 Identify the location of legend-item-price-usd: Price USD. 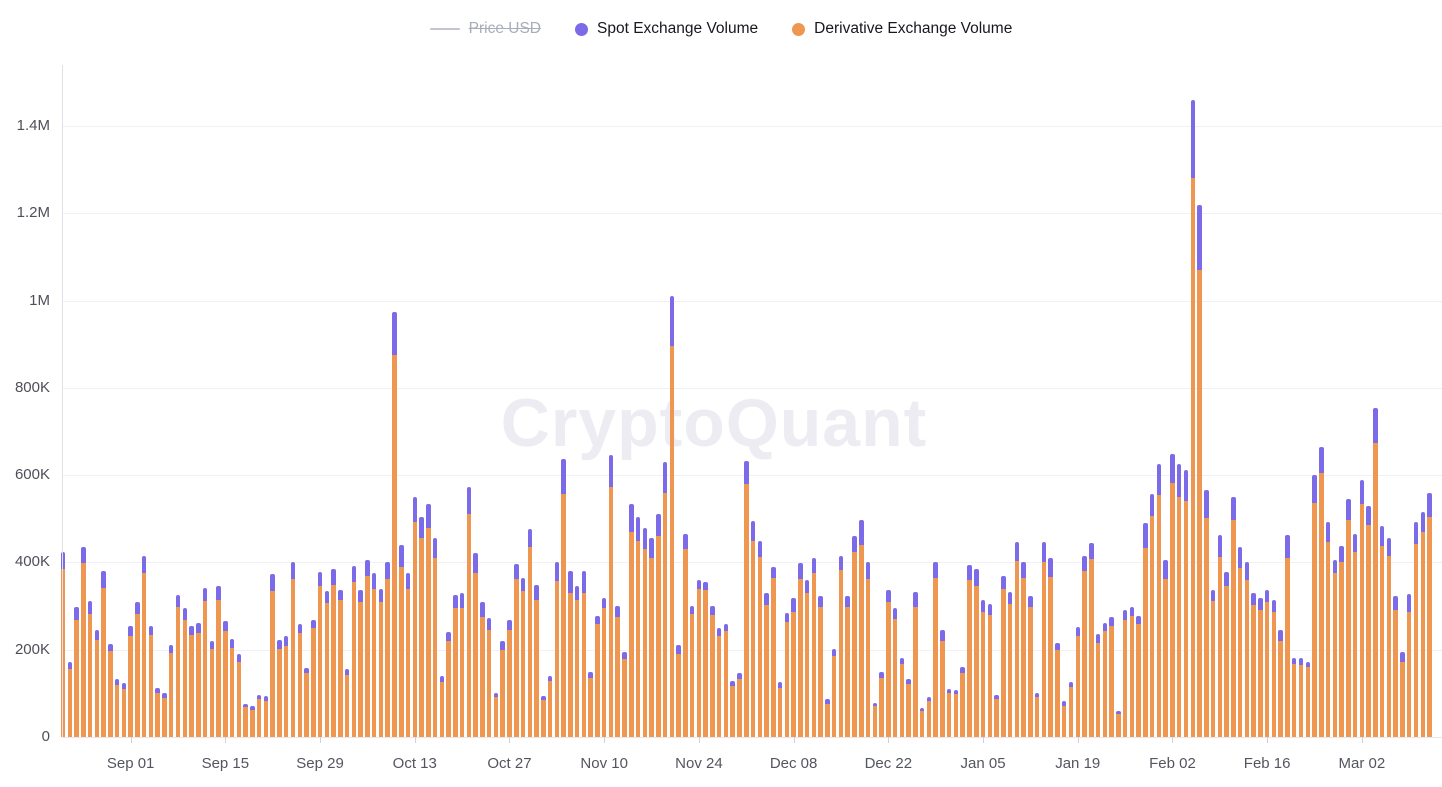
(485, 29).